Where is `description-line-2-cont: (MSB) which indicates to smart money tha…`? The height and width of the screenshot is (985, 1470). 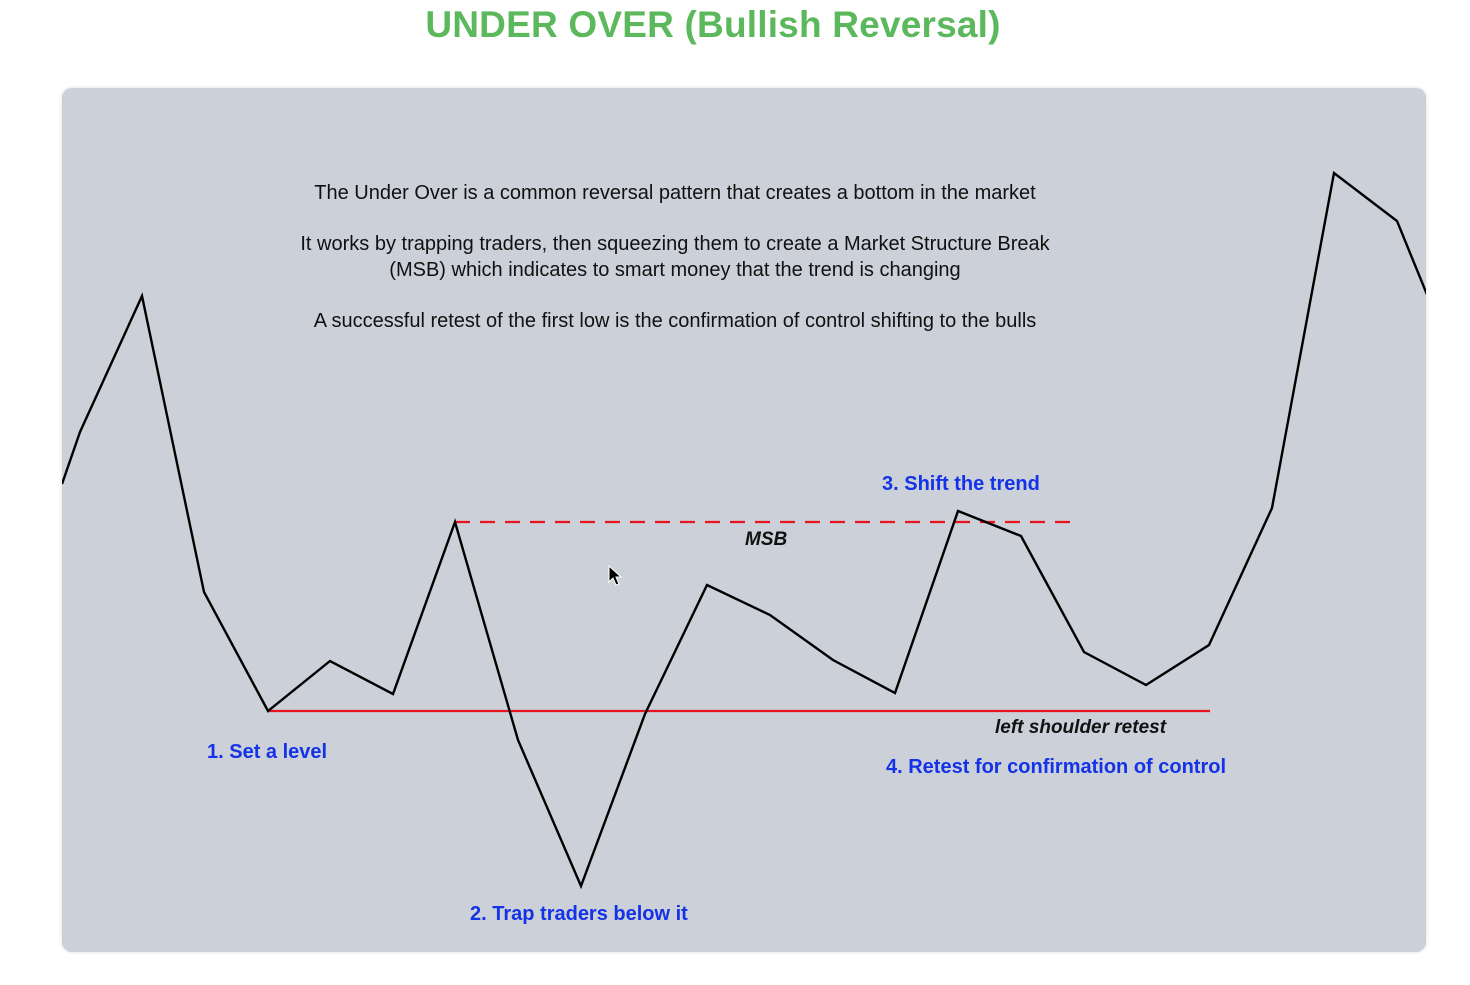 description-line-2-cont: (MSB) which indicates to smart money tha… is located at coordinates (675, 270).